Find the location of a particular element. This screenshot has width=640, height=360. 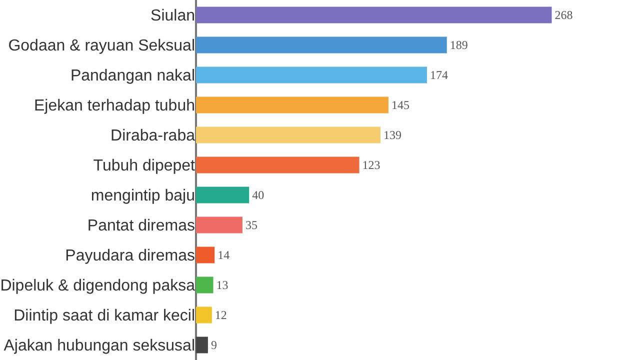

data-label: 174 is located at coordinates (439, 75).